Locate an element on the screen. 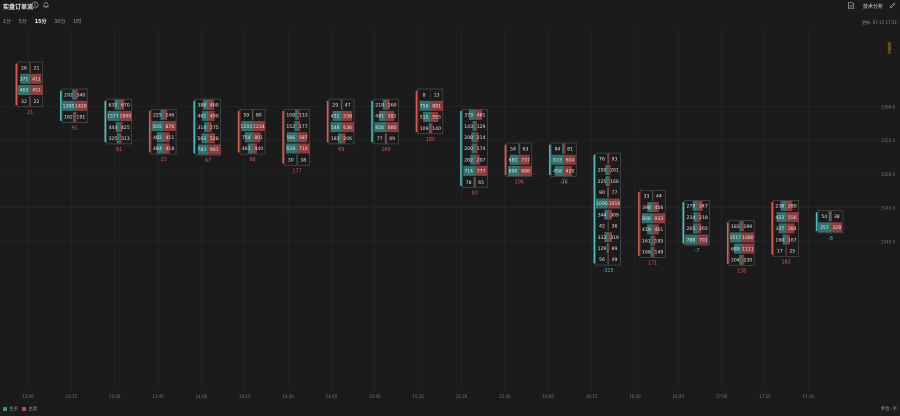 The height and width of the screenshot is (416, 900). buy-volume-label: 826 is located at coordinates (379, 128).